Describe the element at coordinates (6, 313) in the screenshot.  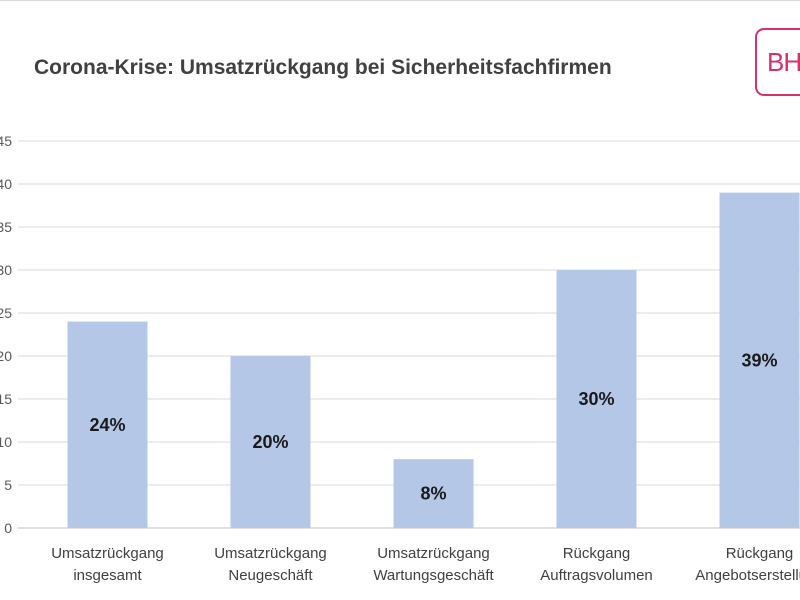
I see `y-tick-label: 25` at that location.